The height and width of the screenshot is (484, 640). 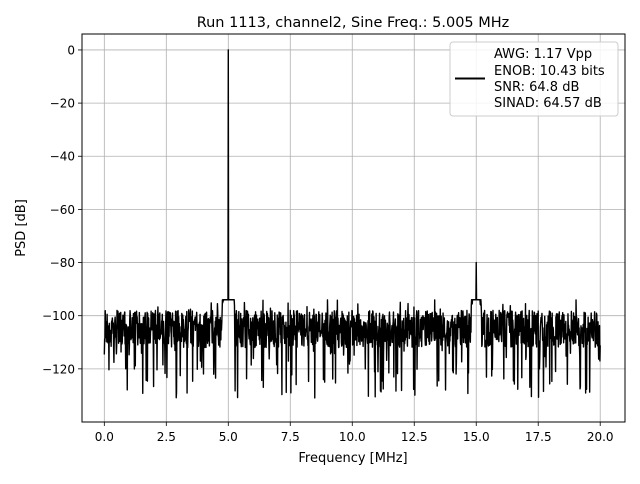 I want to click on x-tick-label: 15.0, so click(x=476, y=437).